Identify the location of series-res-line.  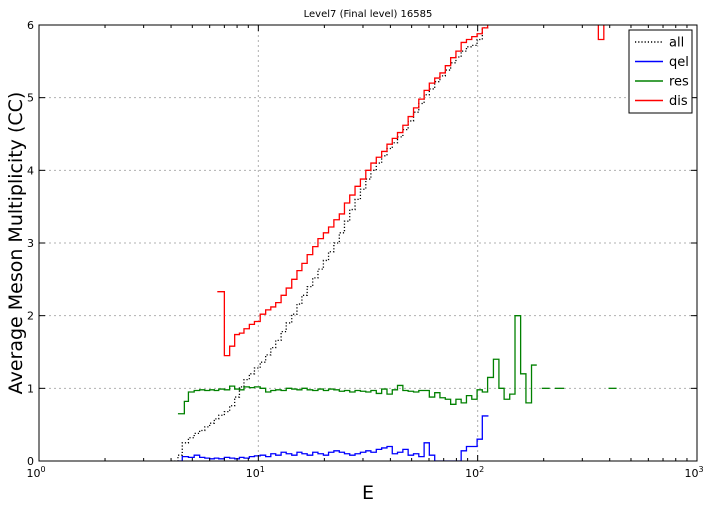
(357, 365).